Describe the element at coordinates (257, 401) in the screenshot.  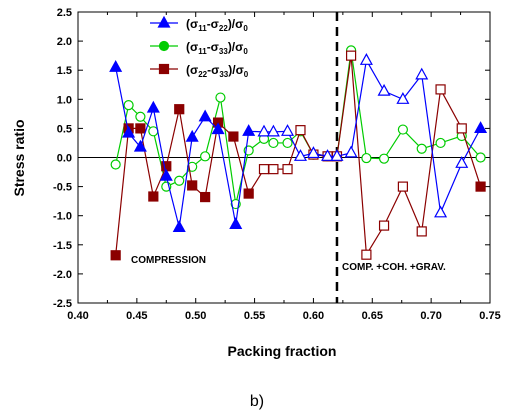
I see `figure-caption: b)` at that location.